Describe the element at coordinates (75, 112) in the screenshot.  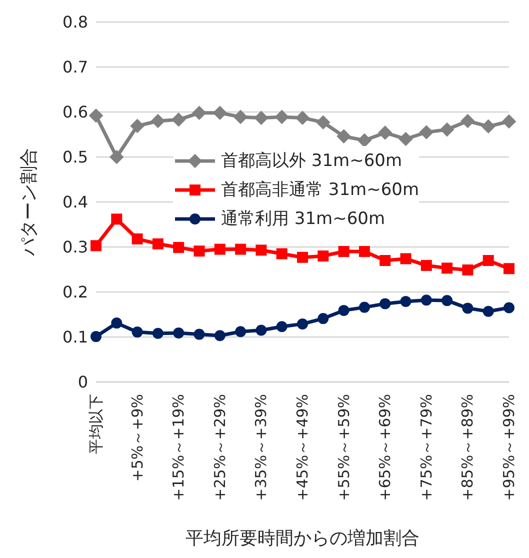
I see `y-tick-label: 0.6` at that location.